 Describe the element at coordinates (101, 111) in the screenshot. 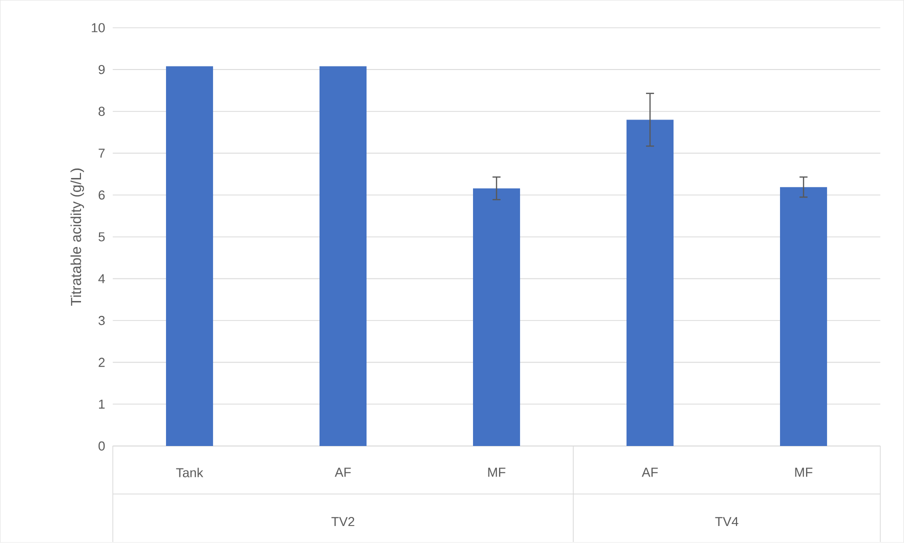

I see `y-tick-label: 8` at that location.